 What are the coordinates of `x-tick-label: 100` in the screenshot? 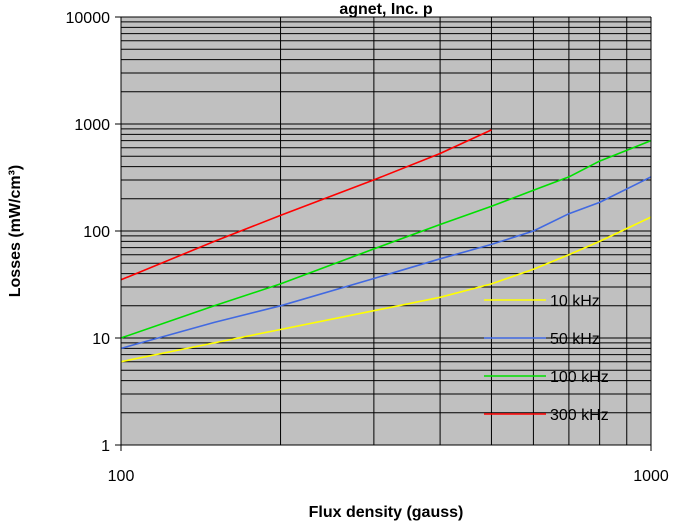 It's located at (121, 476).